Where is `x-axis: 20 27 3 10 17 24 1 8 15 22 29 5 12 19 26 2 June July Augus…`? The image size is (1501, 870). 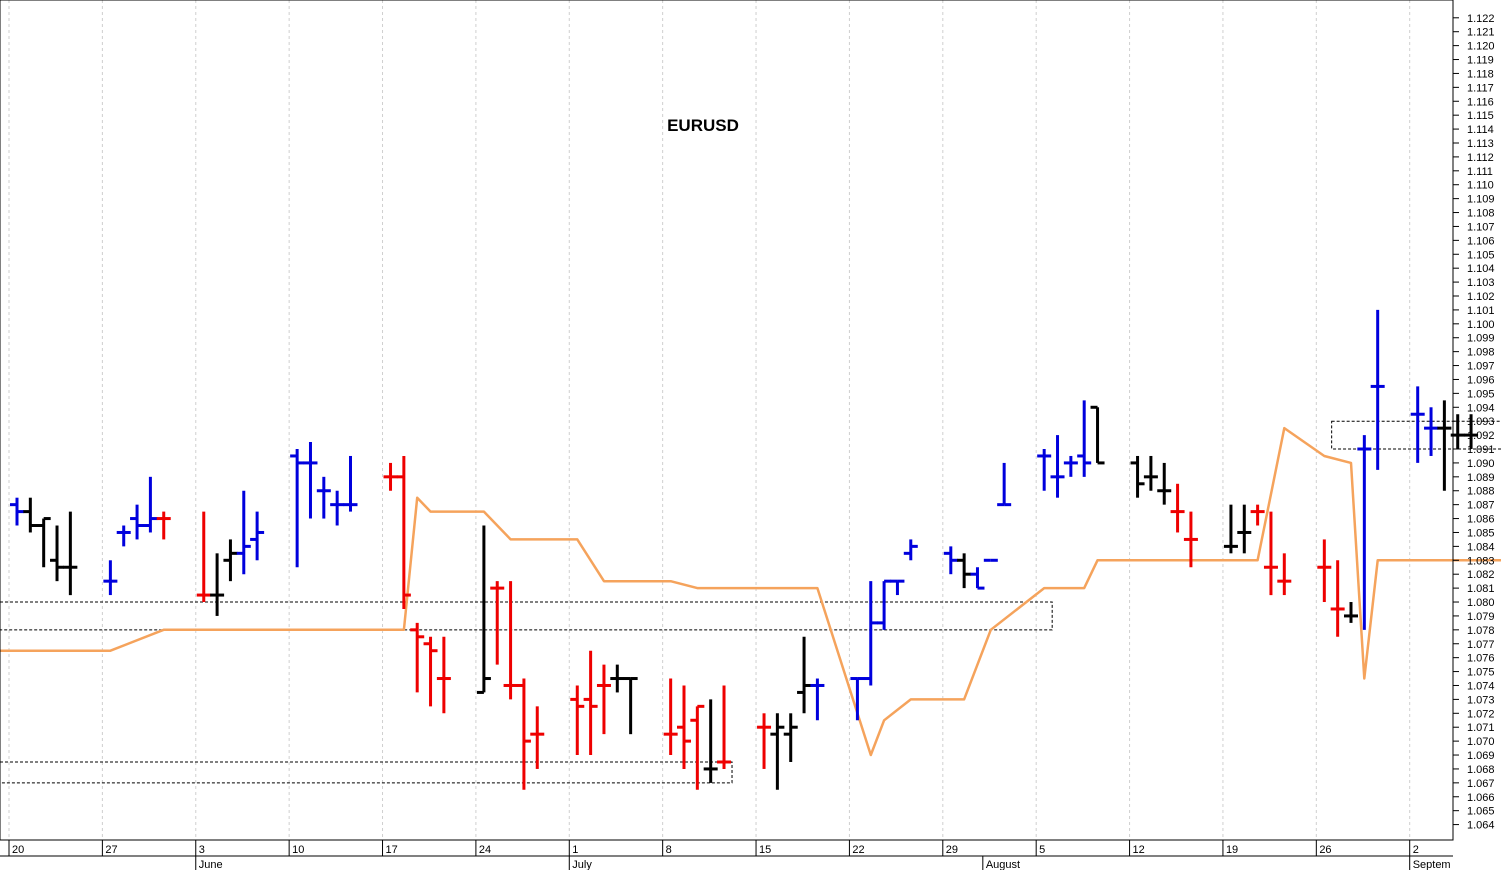 x-axis: 20 27 3 10 17 24 1 8 15 22 29 5 12 19 26 2 June July Augus… is located at coordinates (726, 855).